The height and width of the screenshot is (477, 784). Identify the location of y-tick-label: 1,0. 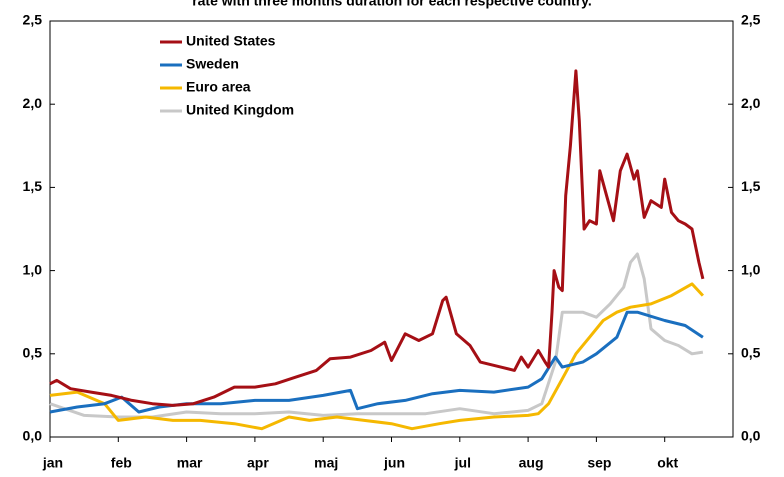
(33, 269).